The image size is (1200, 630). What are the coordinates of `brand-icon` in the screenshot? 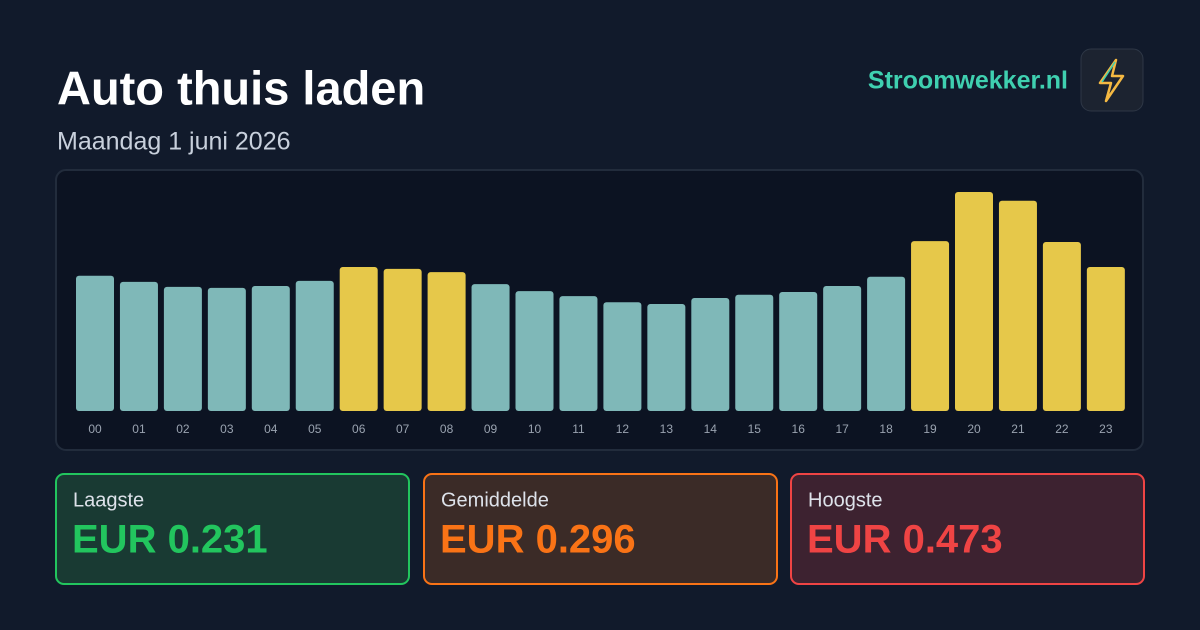 It's located at (1112, 80).